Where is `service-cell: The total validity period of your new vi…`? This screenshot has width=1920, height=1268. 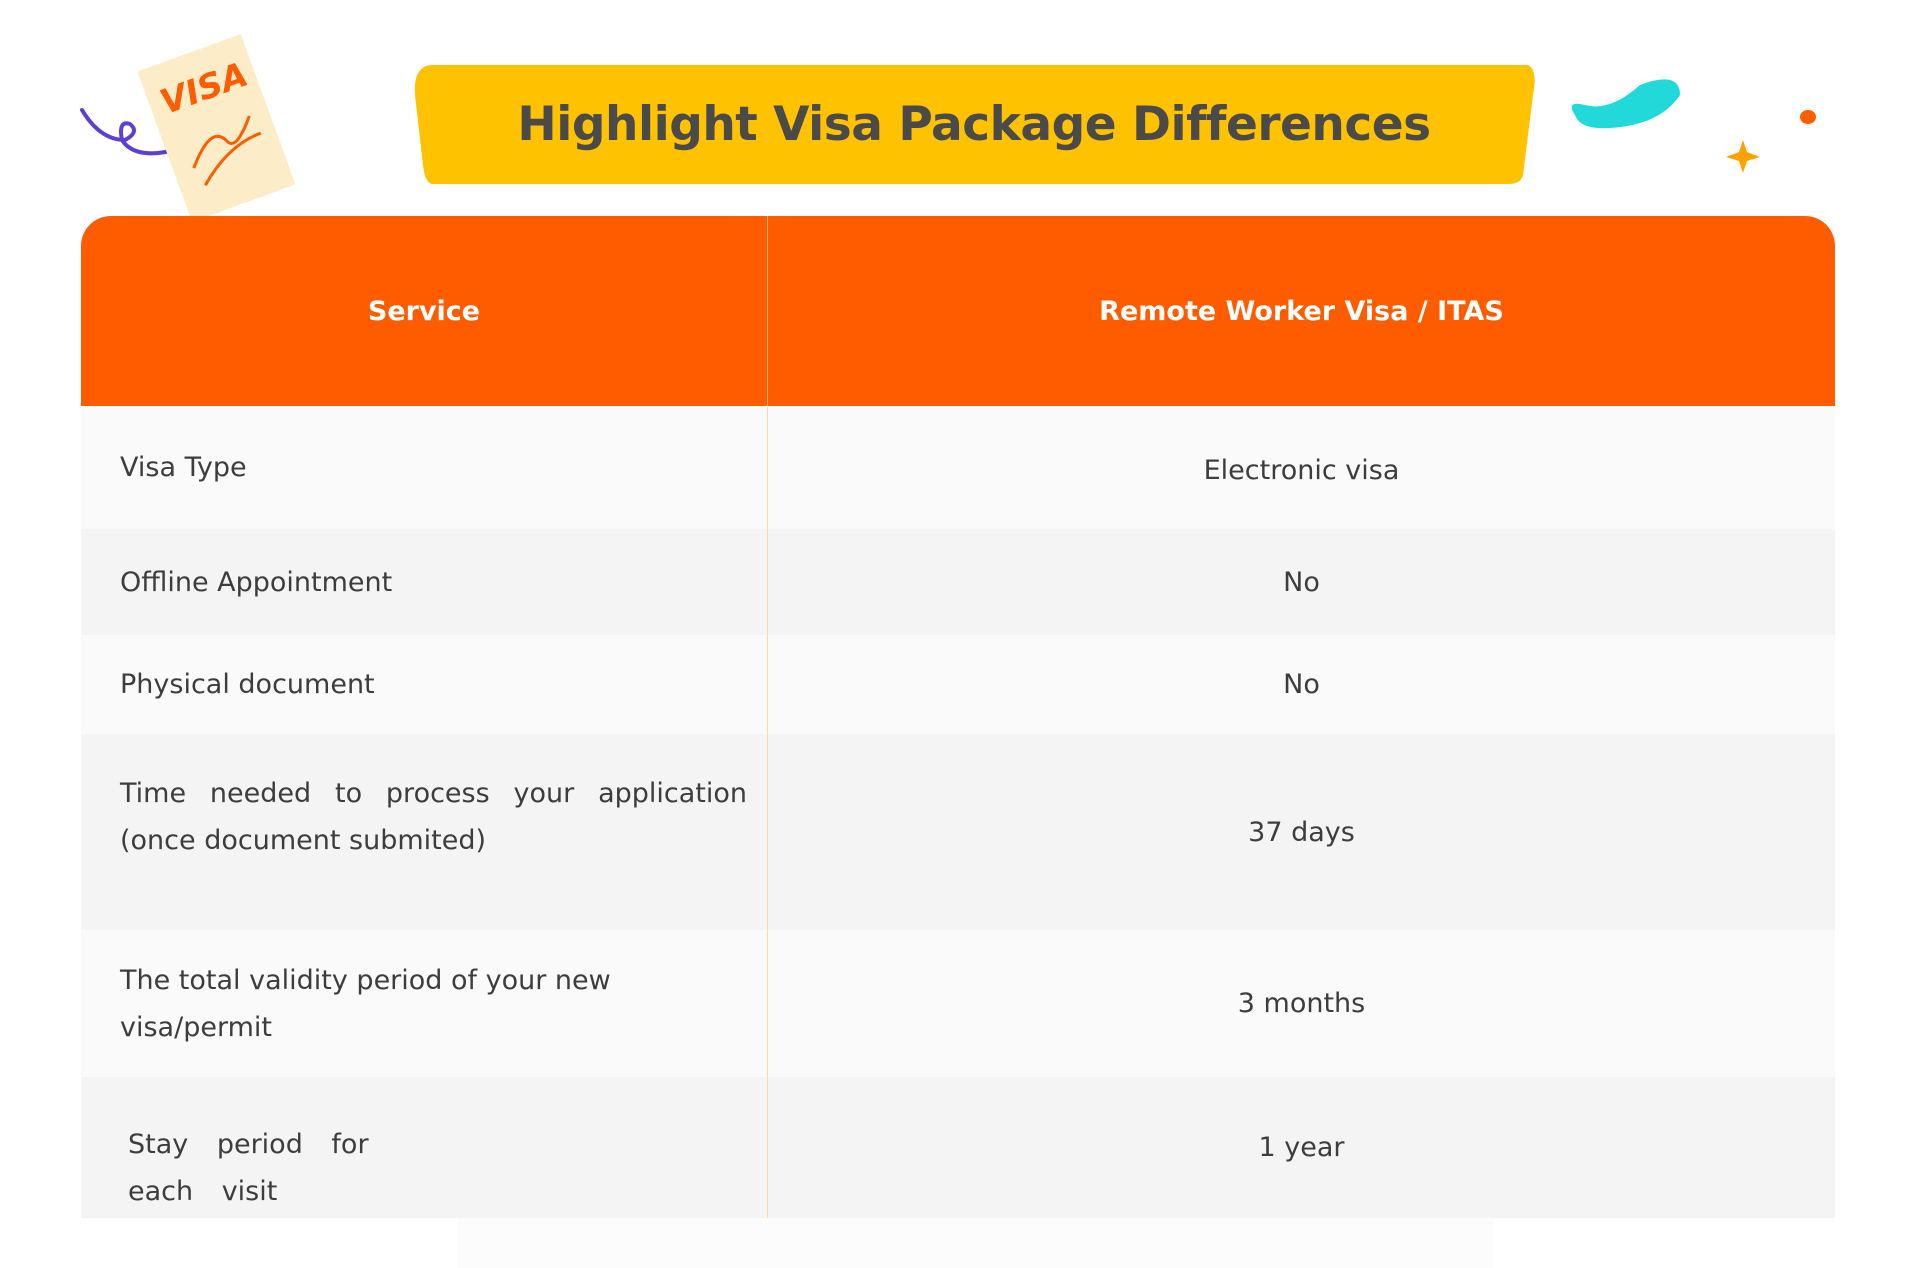
service-cell: The total validity period of your new vi… is located at coordinates (424, 1003).